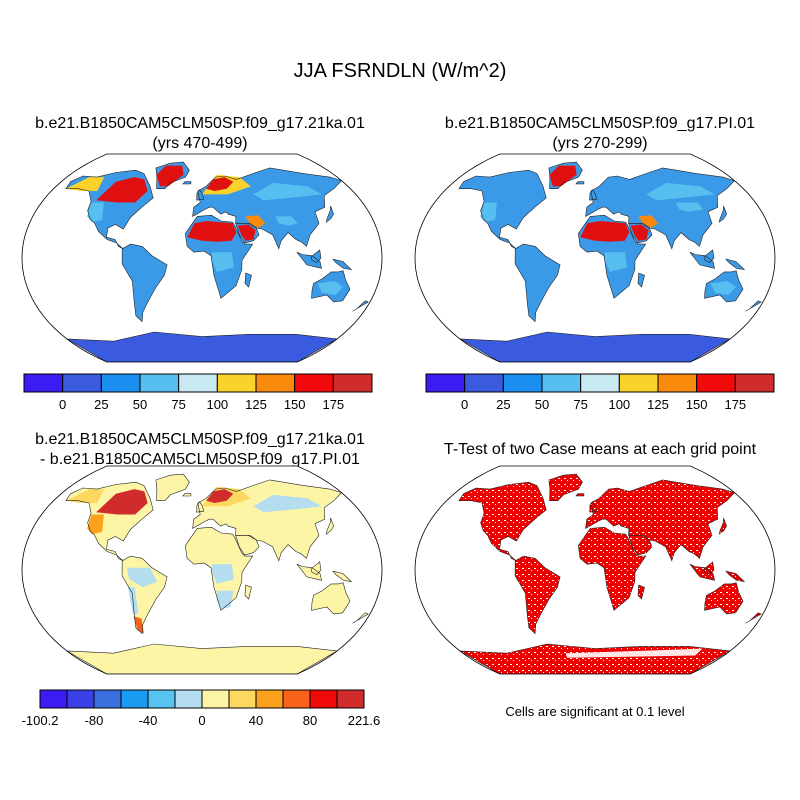 The image size is (800, 800). Describe the element at coordinates (360, 618) in the screenshot. I see `land-nz` at that location.